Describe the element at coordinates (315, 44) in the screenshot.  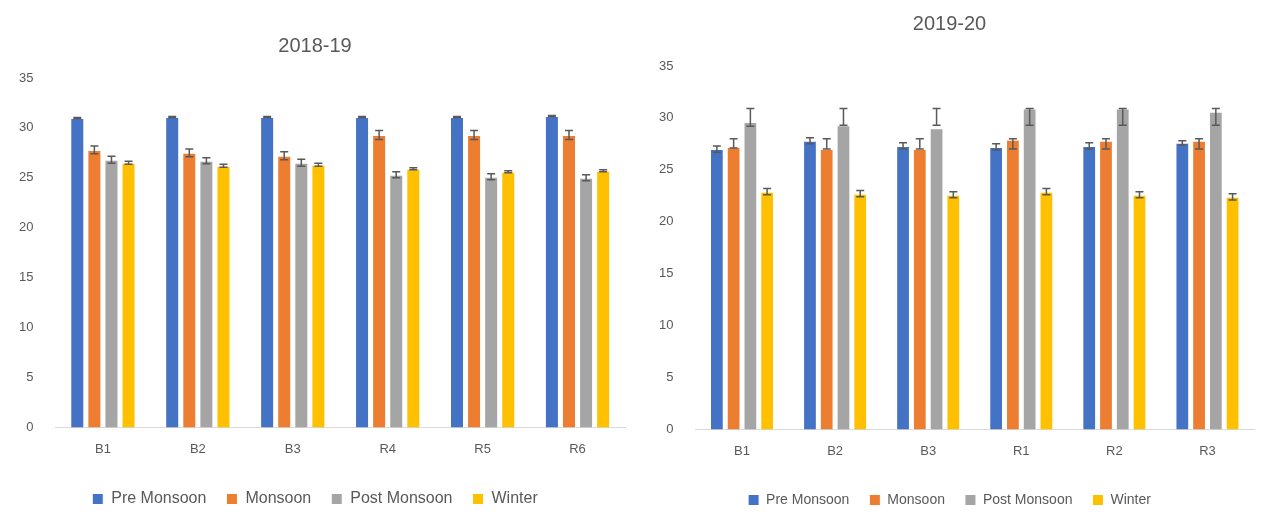
I see `chart-title: 2018-19` at that location.